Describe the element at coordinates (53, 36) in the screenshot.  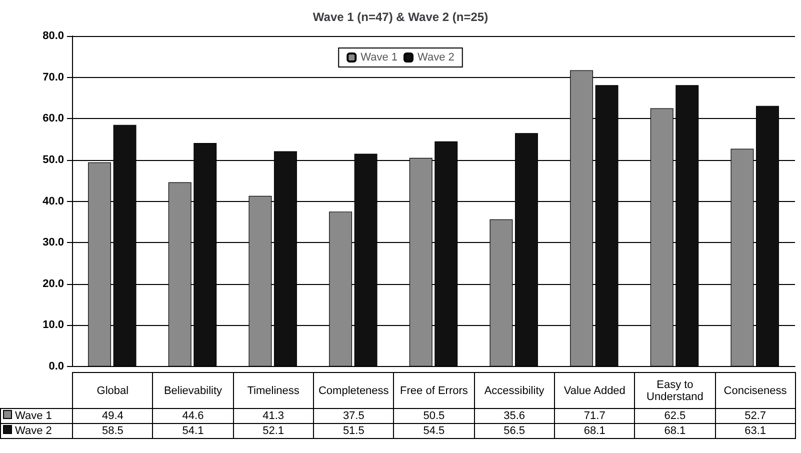
I see `y-tick-label: 80.0` at that location.